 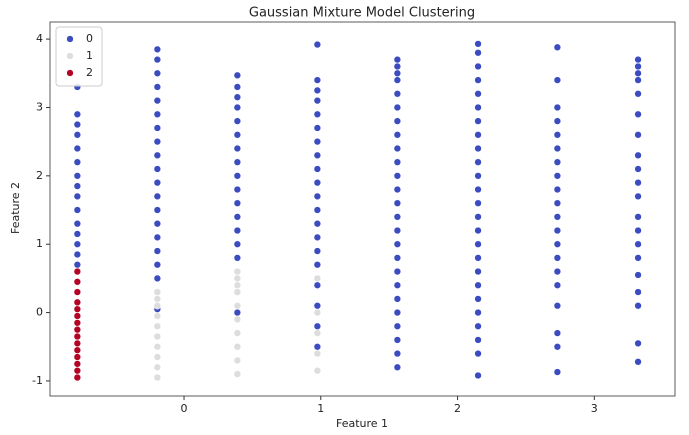 What do you see at coordinates (39, 106) in the screenshot?
I see `y-tick-label: 3` at bounding box center [39, 106].